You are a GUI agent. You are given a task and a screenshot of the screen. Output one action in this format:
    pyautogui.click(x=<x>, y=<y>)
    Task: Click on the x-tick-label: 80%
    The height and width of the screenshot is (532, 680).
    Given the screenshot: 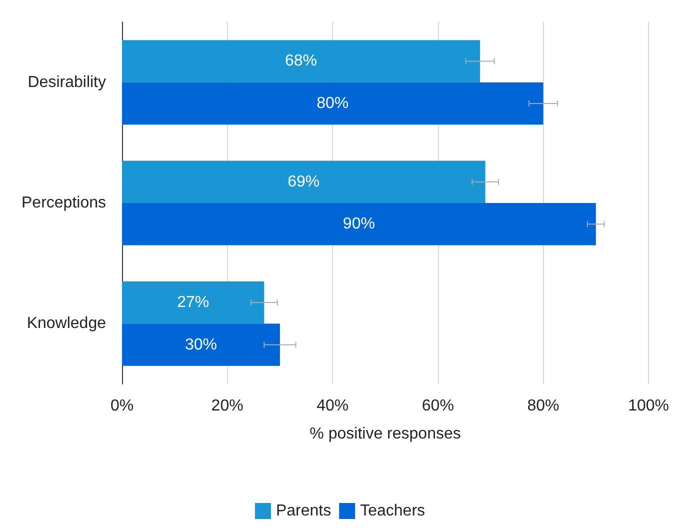 What is the action you would take?
    pyautogui.click(x=543, y=406)
    